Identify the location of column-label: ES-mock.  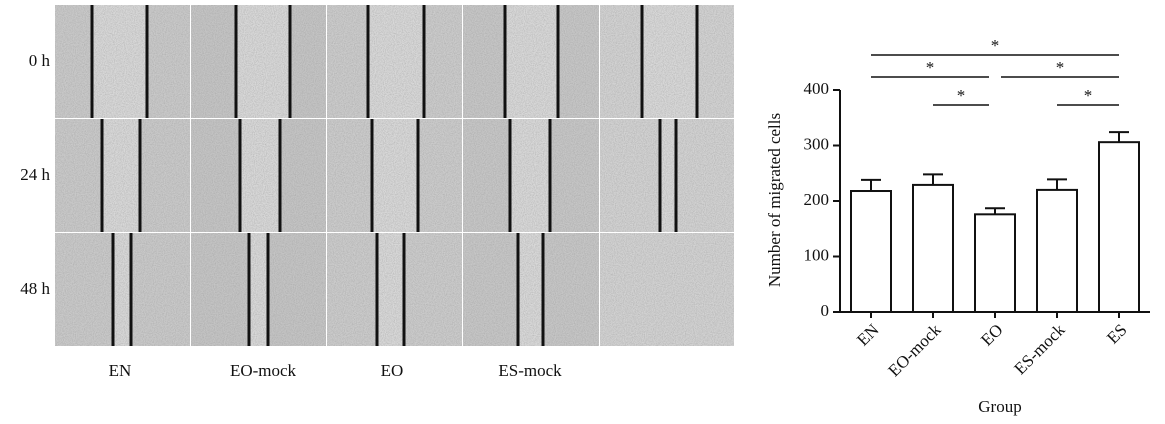
(530, 370).